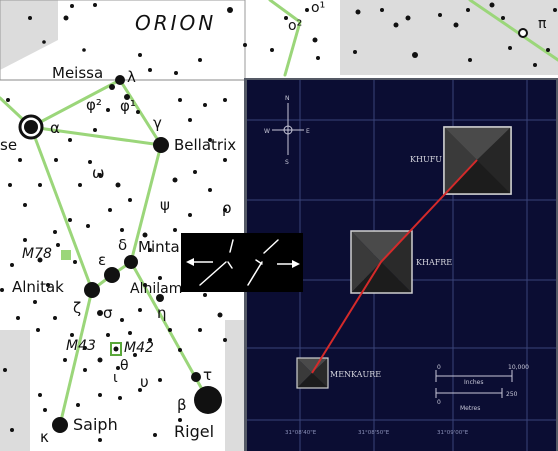  What do you see at coordinates (288, 264) in the screenshot?
I see `right-arrow-icon` at bounding box center [288, 264].